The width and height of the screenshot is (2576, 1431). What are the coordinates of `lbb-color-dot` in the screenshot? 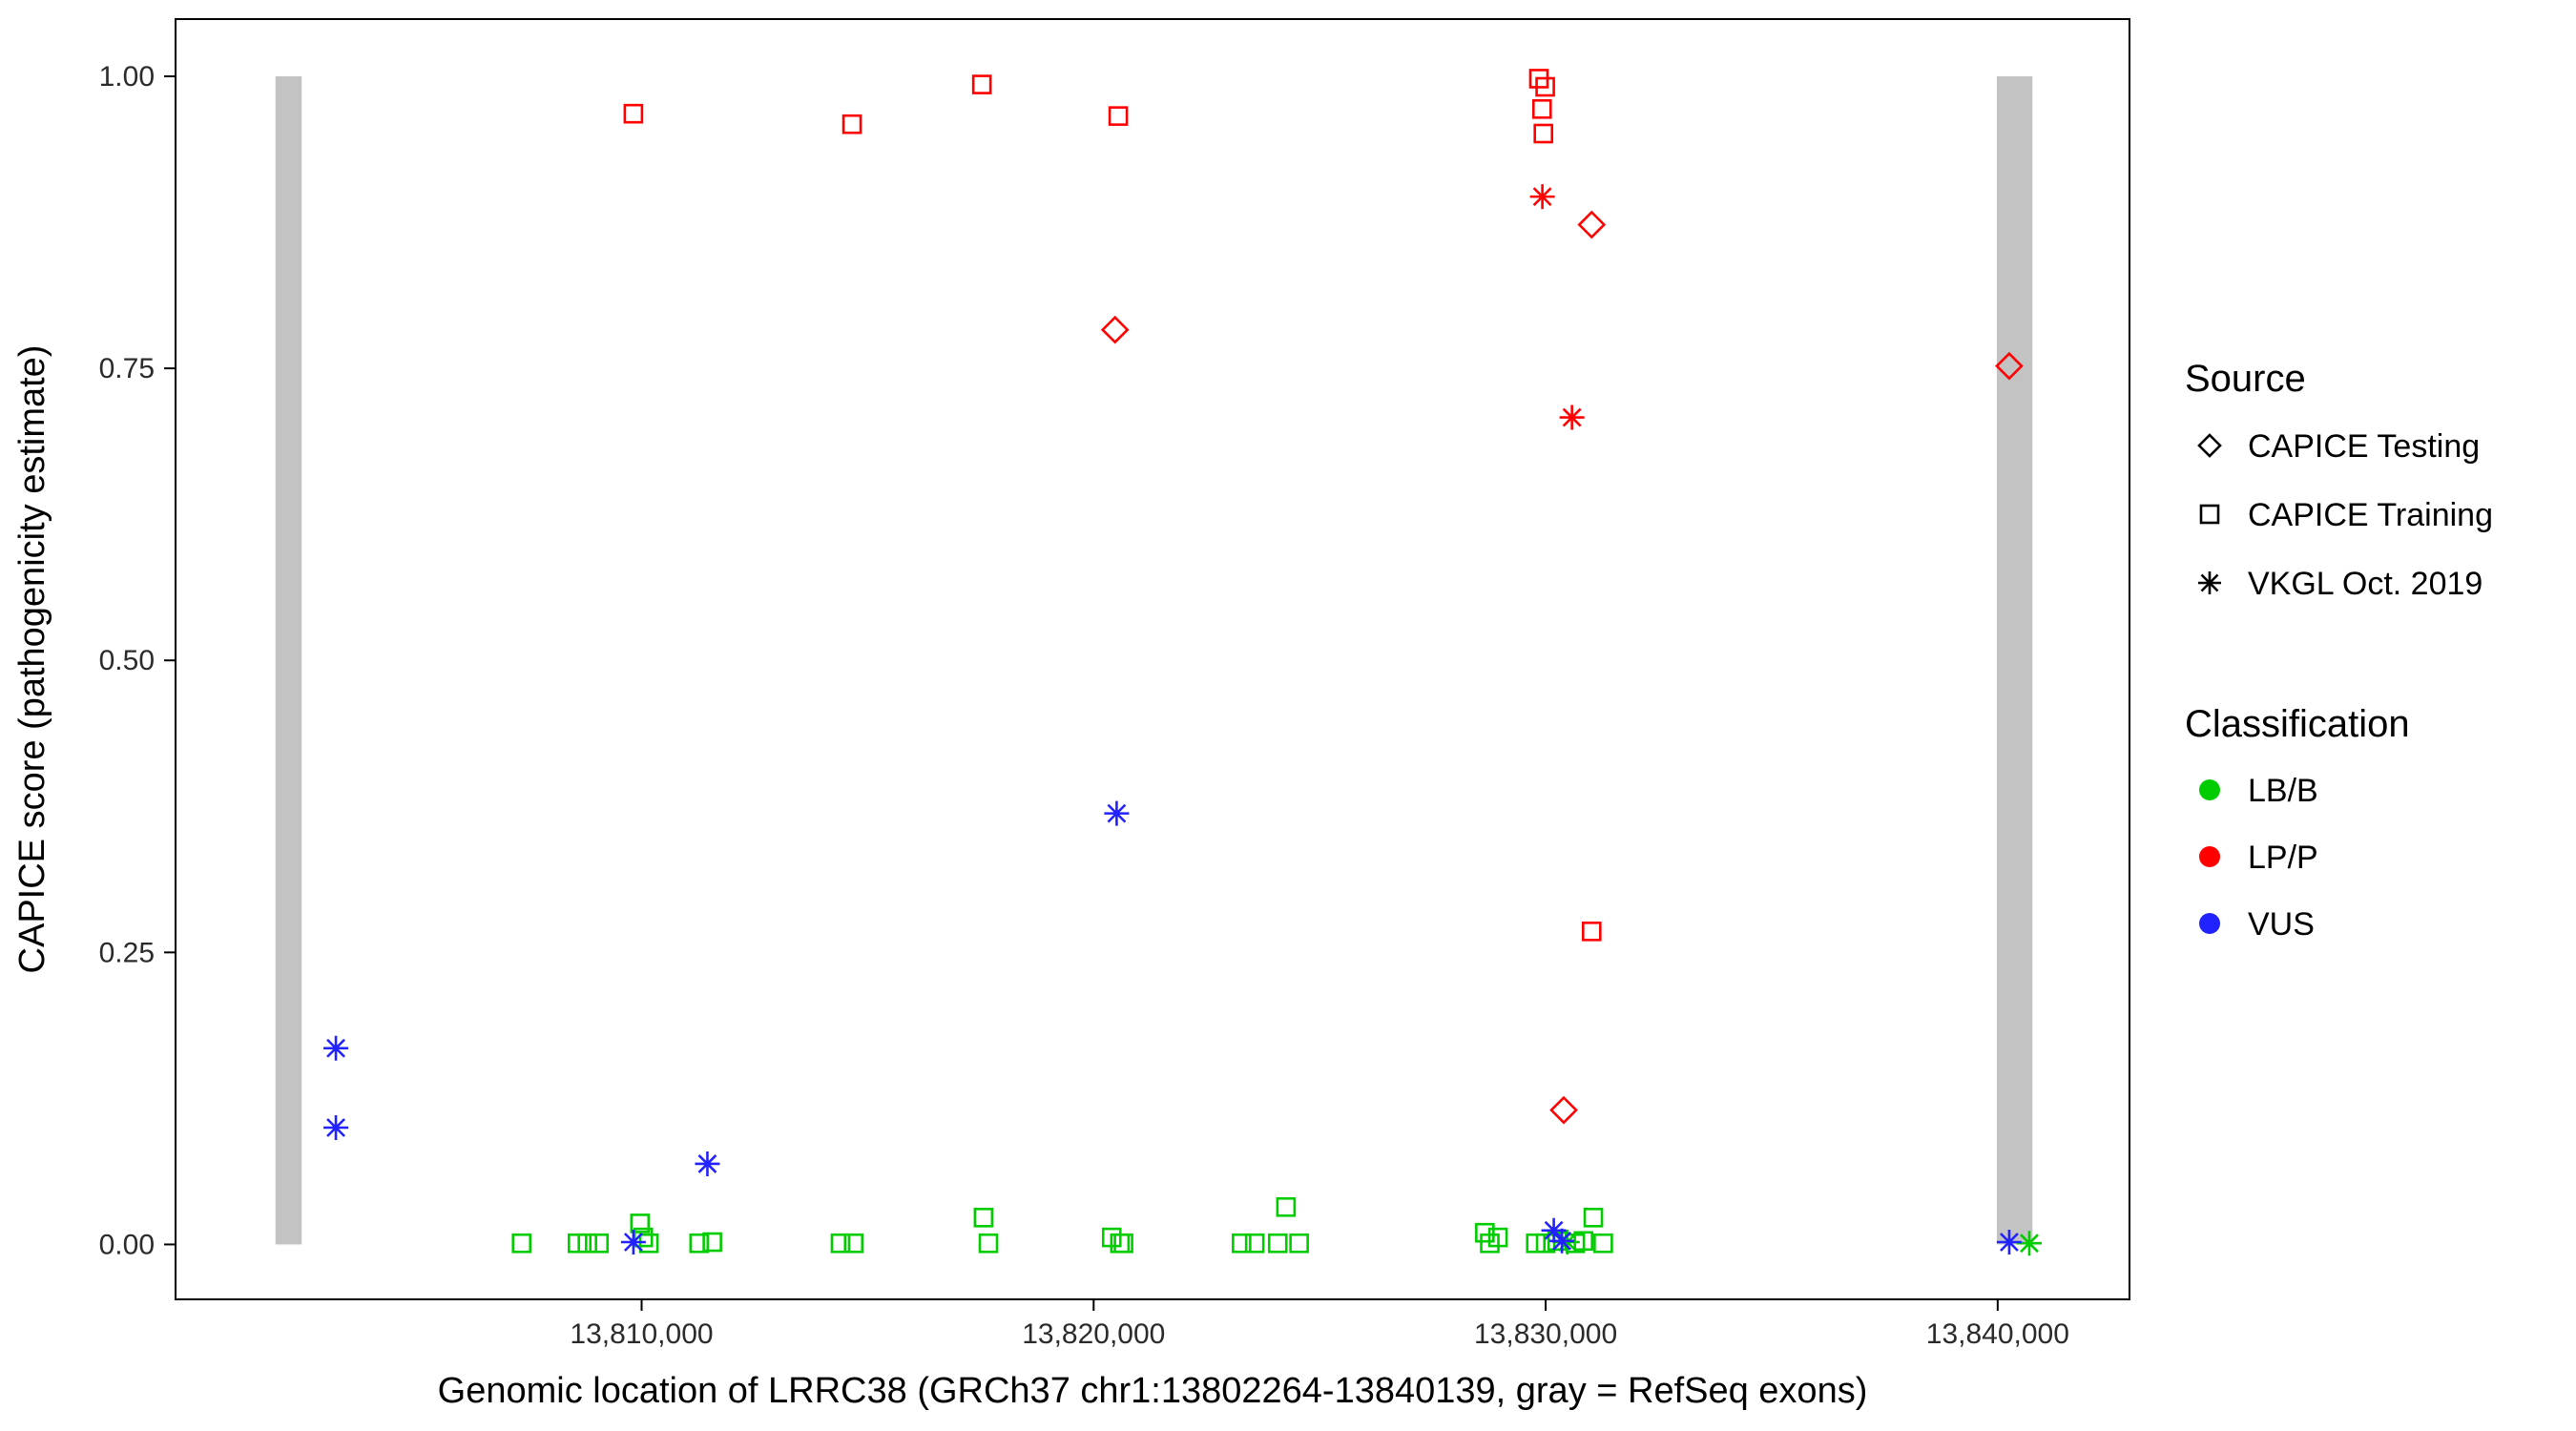 It's located at (2209, 789).